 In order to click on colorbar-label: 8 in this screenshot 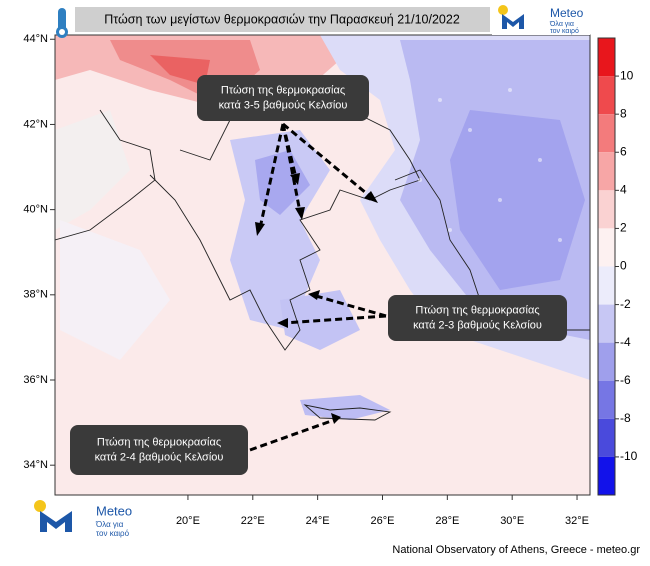, I will do `click(623, 113)`.